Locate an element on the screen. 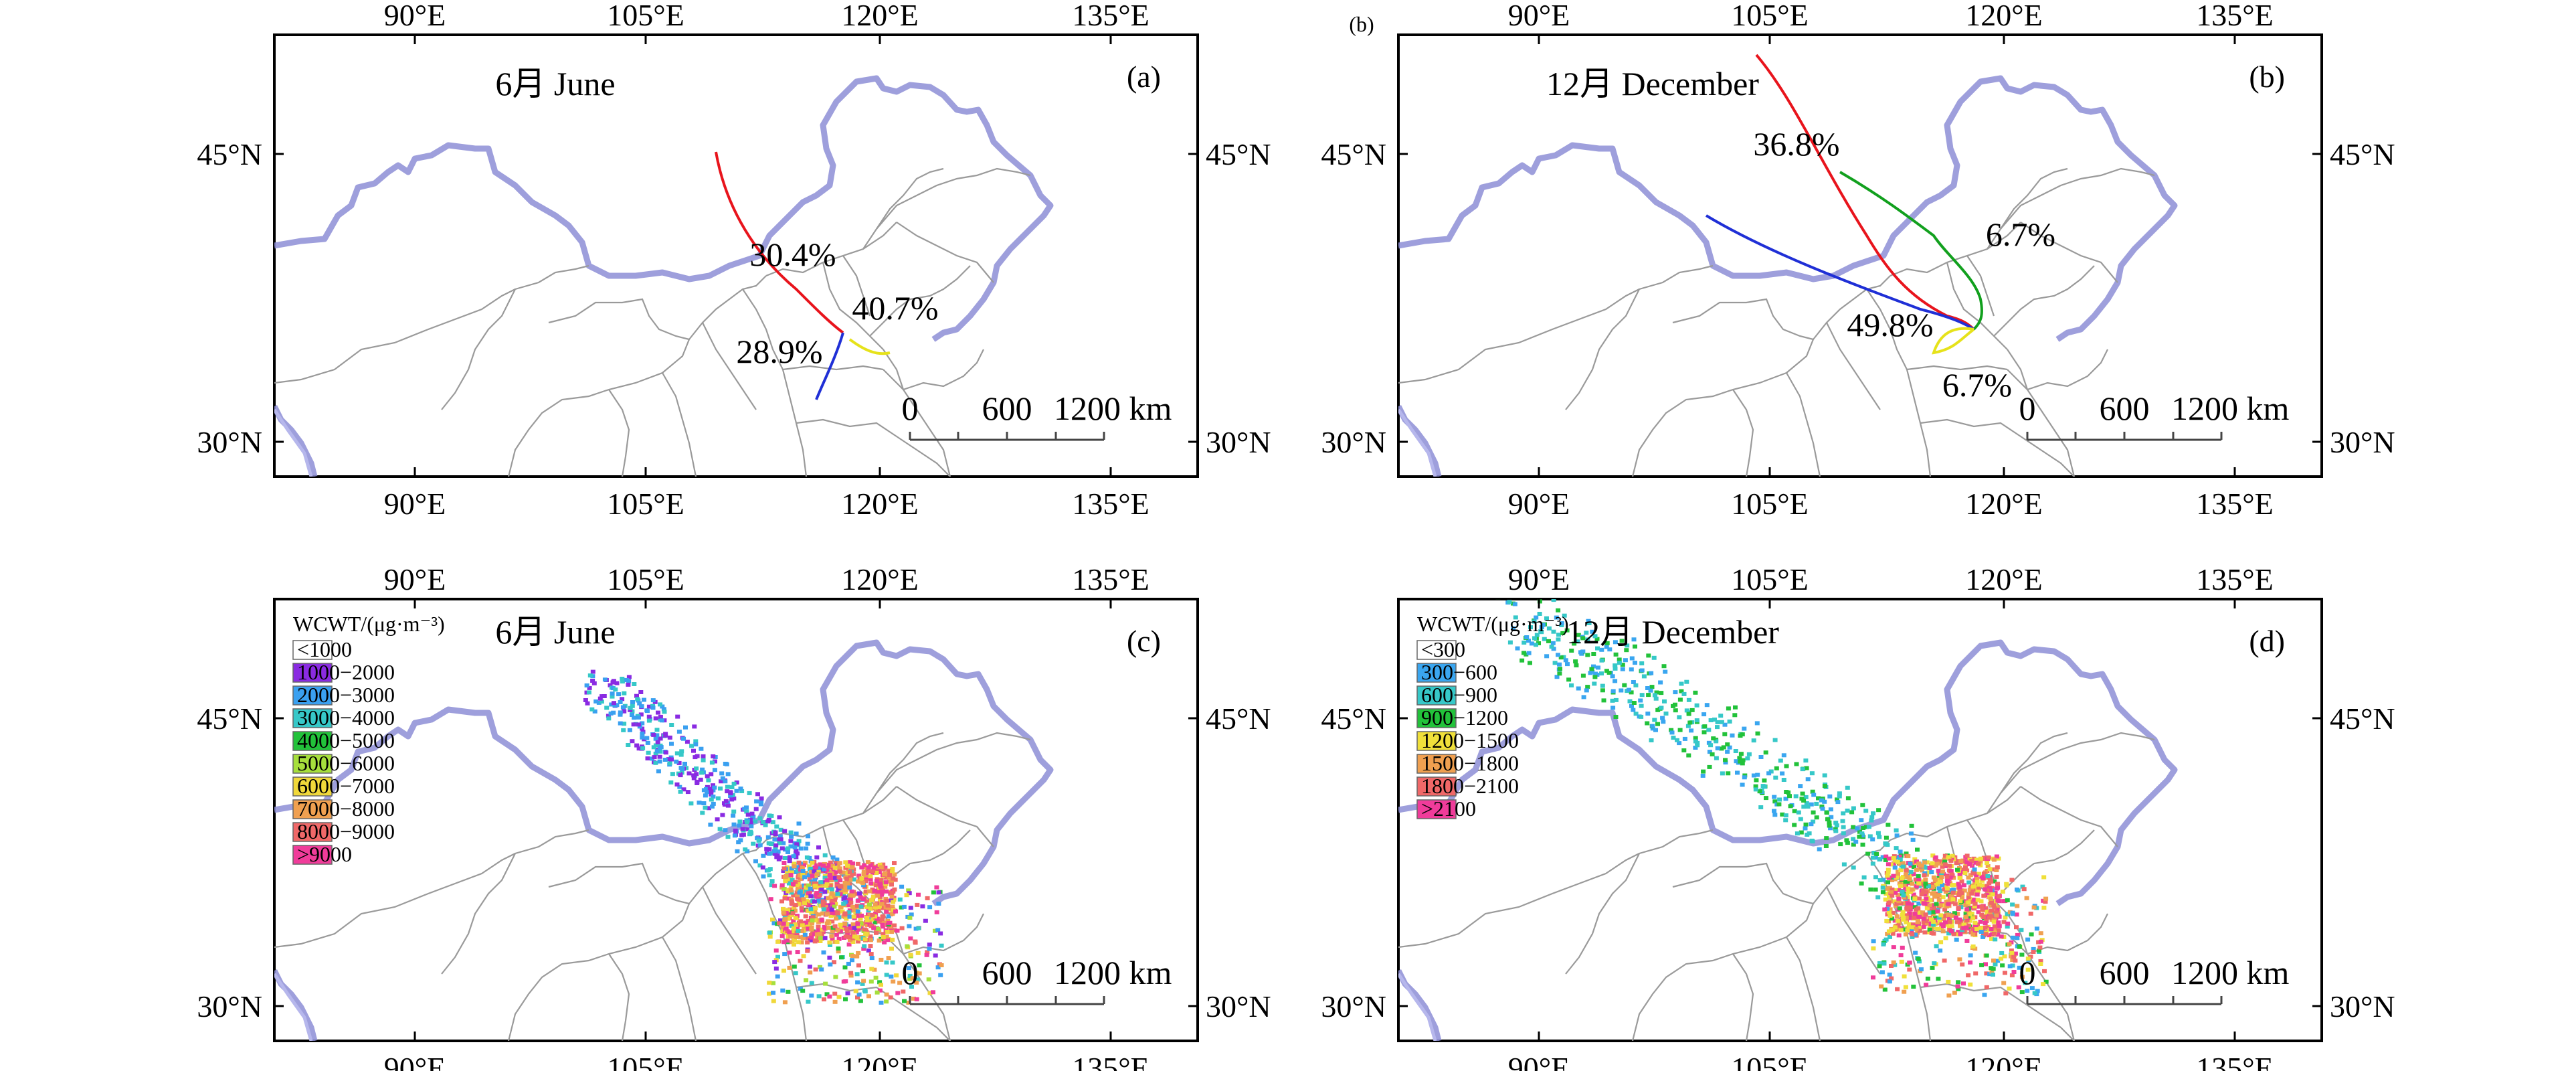  cluster-percent-label: 40.7% is located at coordinates (895, 308).